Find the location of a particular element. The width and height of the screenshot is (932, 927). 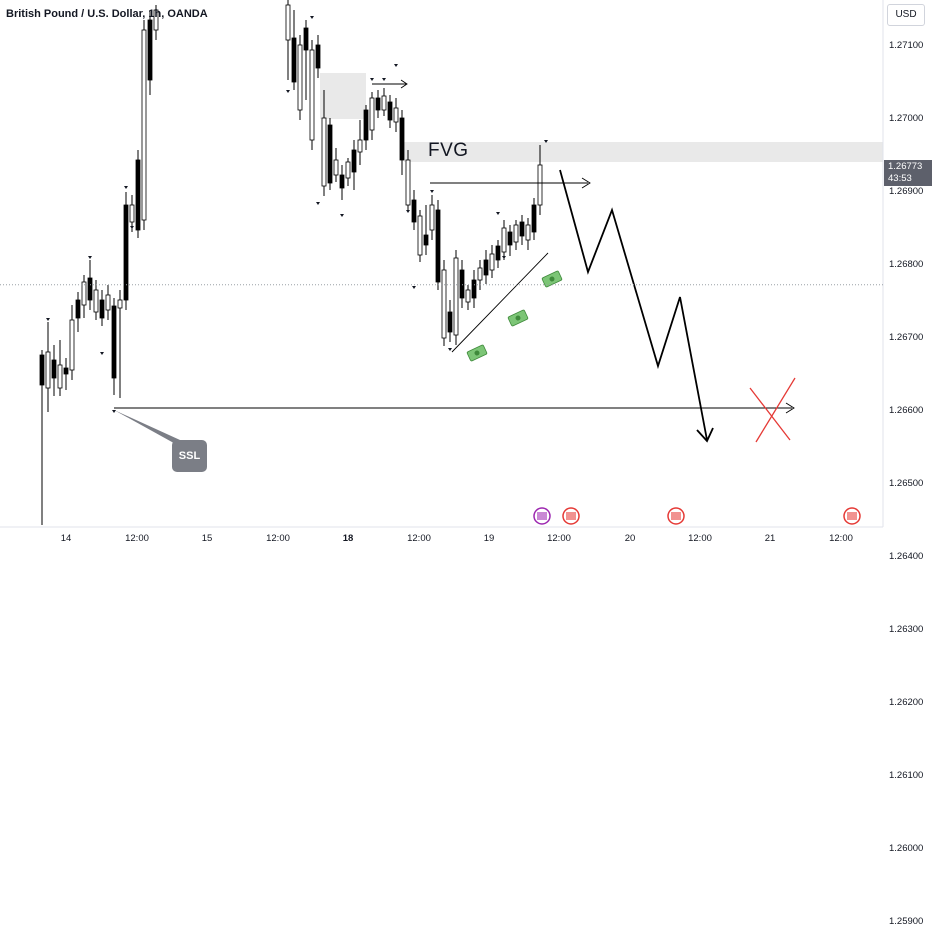

currency-button: USD is located at coordinates (906, 15).